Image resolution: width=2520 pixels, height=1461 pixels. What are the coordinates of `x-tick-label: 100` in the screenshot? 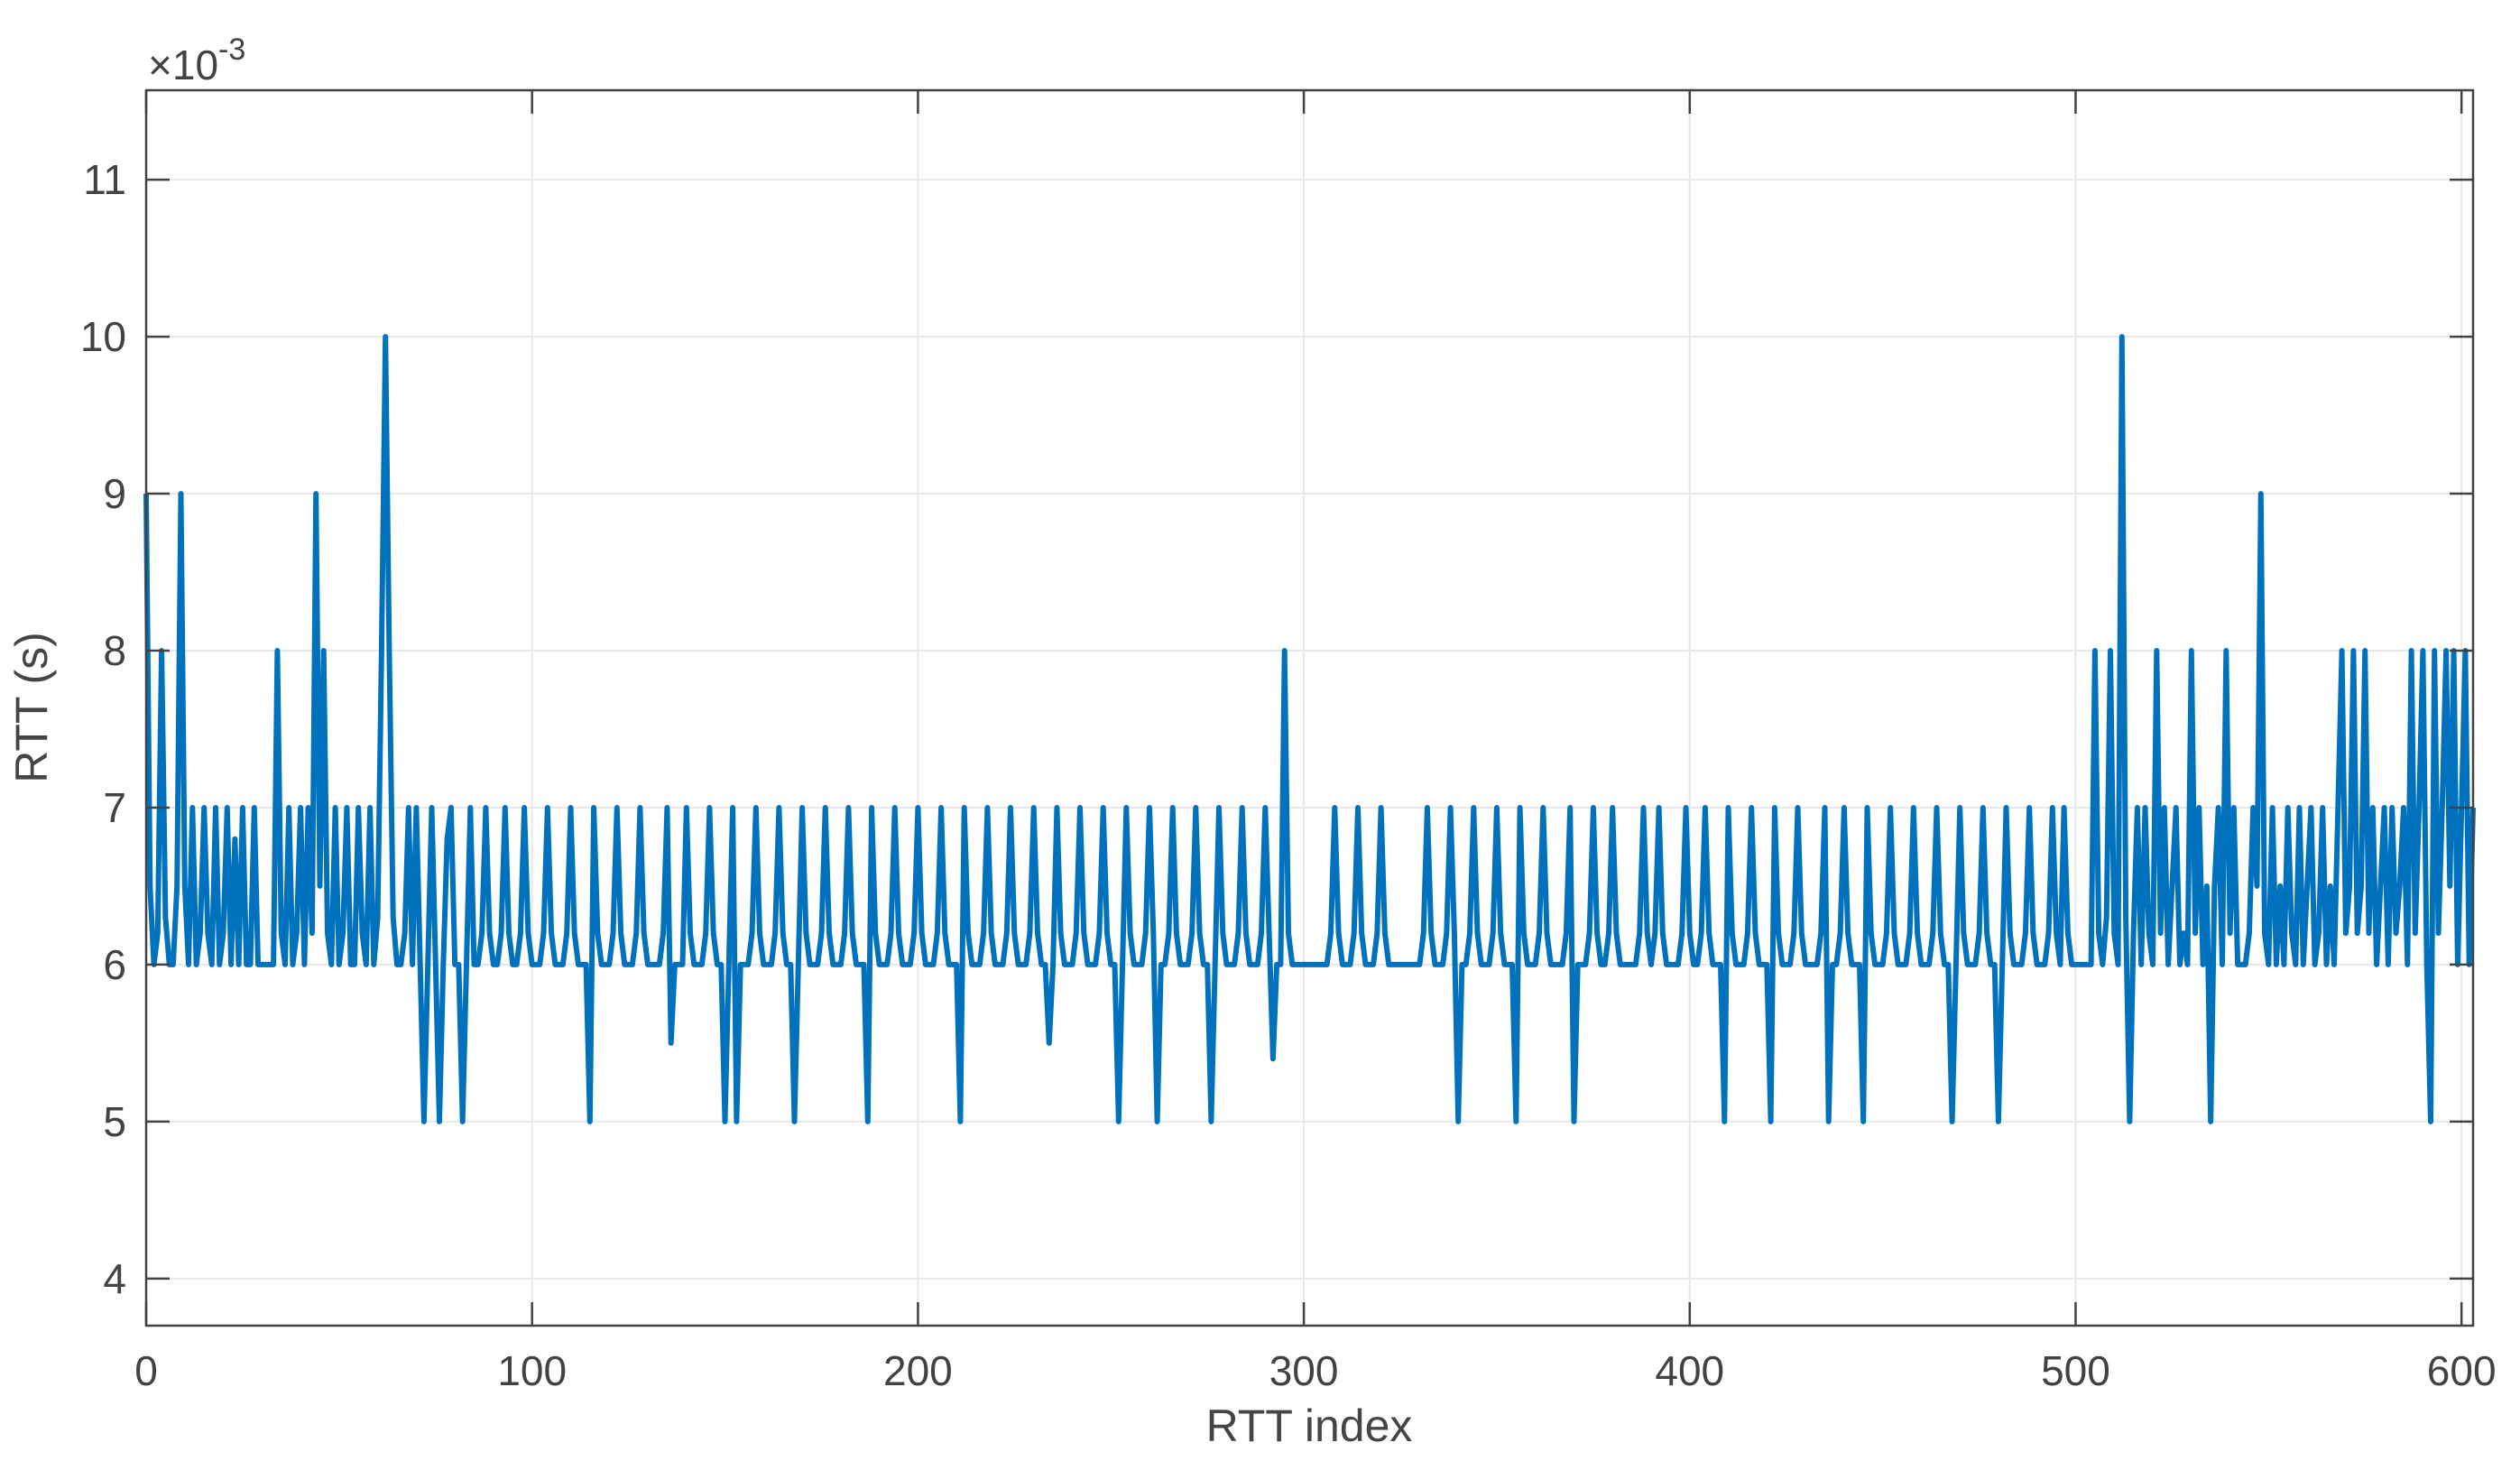 It's located at (532, 1370).